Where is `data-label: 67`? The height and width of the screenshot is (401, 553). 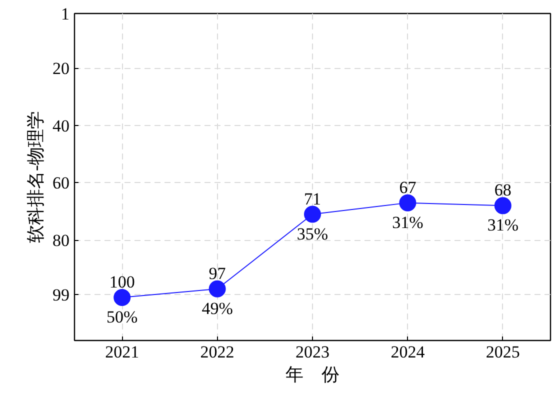
data-label: 67 is located at coordinates (408, 187).